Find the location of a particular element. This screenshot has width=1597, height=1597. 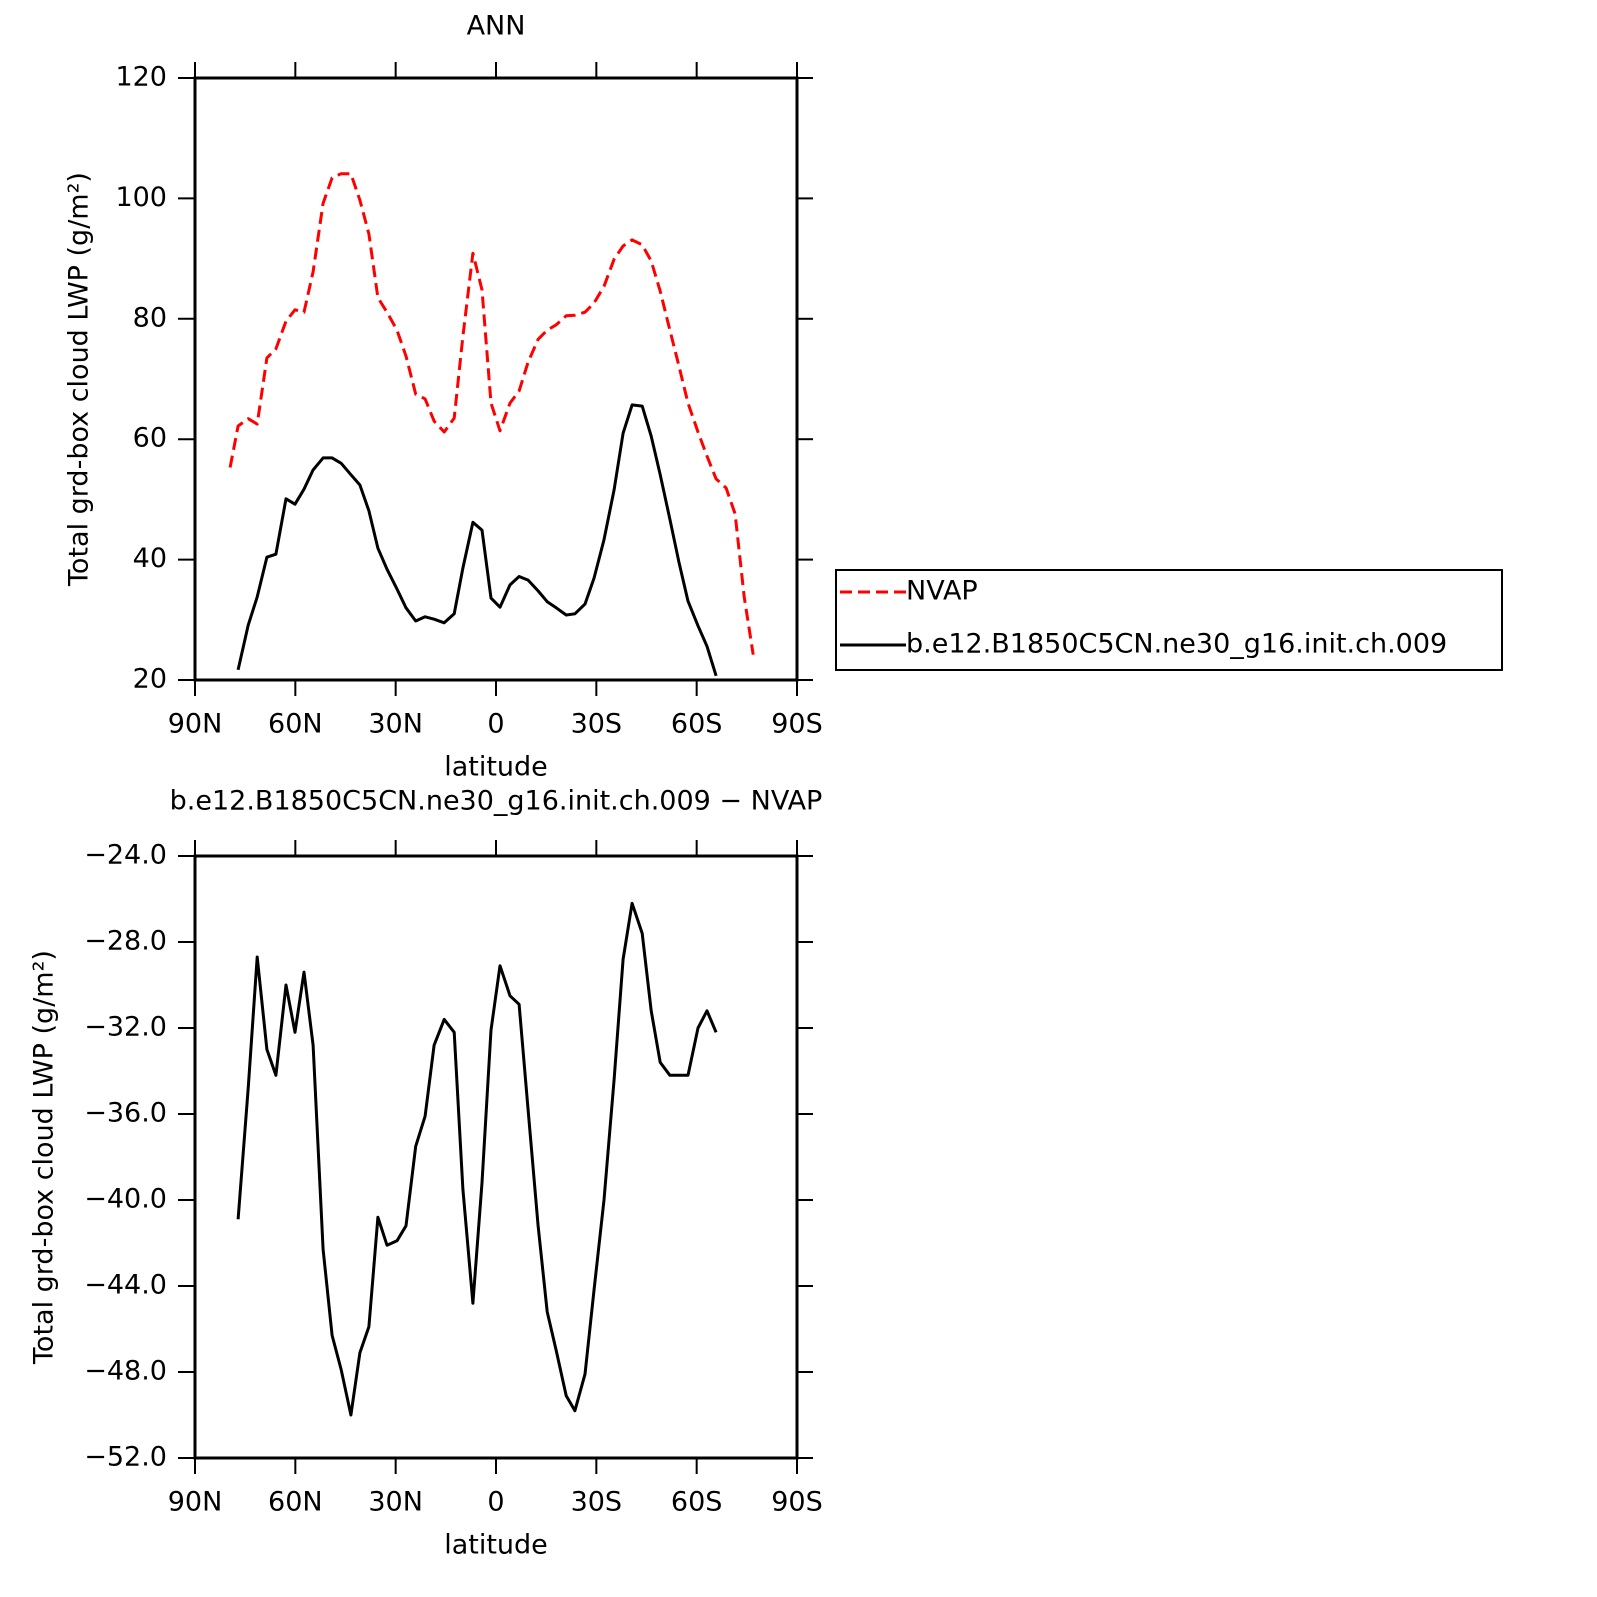

y-tick-label: −44.0 is located at coordinates (125, 1285).